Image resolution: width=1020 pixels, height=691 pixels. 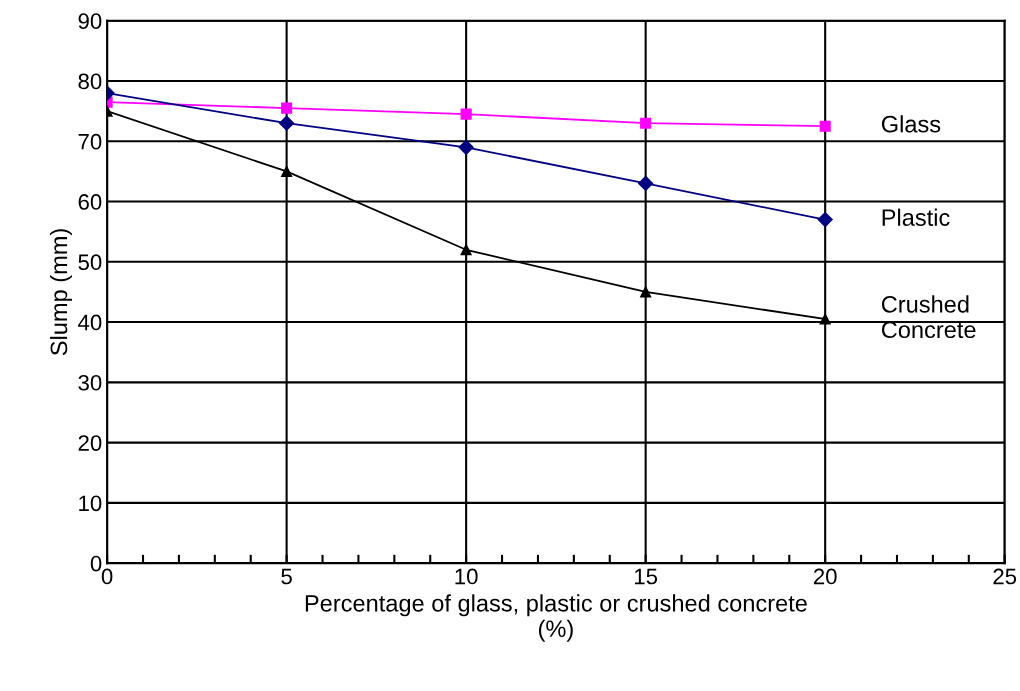 What do you see at coordinates (90, 141) in the screenshot?
I see `y-tick-label: 70` at bounding box center [90, 141].